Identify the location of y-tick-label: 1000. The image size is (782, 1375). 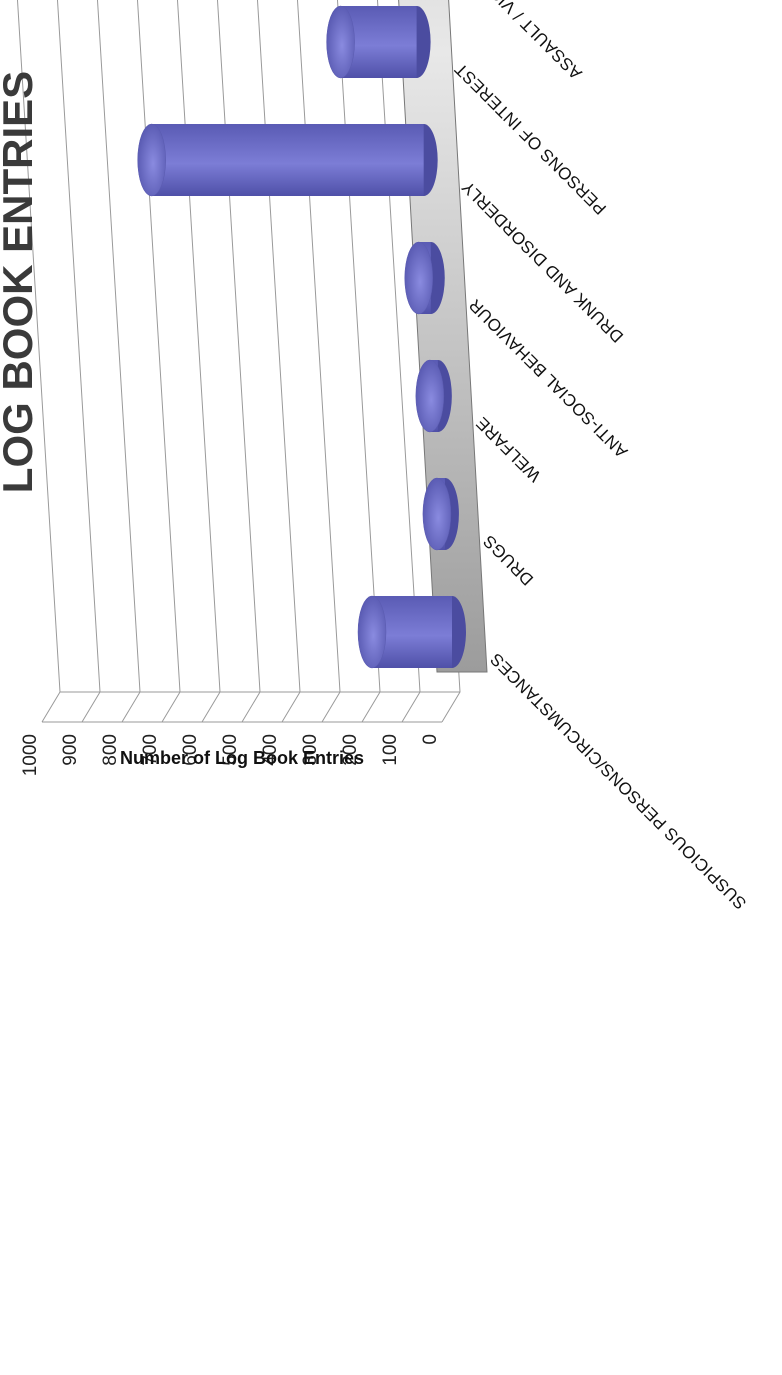
(30, 755).